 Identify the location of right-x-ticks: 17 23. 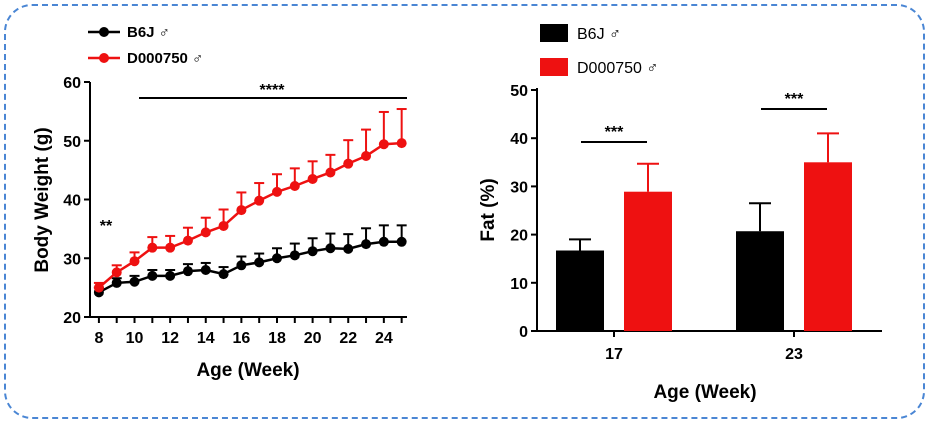
(704, 347).